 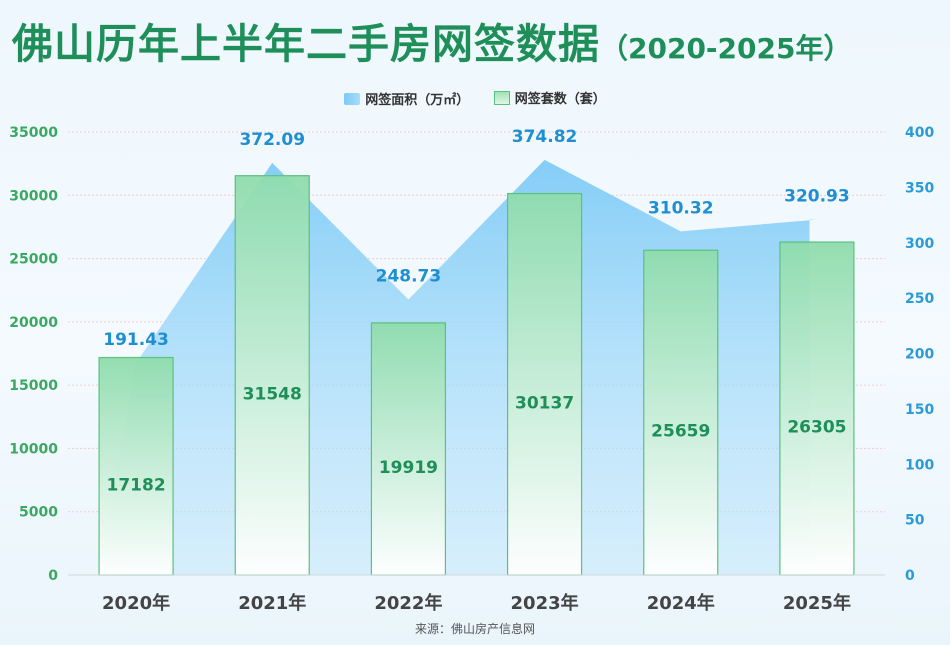 What do you see at coordinates (33, 386) in the screenshot?
I see `left-axis-tick-label: 15000` at bounding box center [33, 386].